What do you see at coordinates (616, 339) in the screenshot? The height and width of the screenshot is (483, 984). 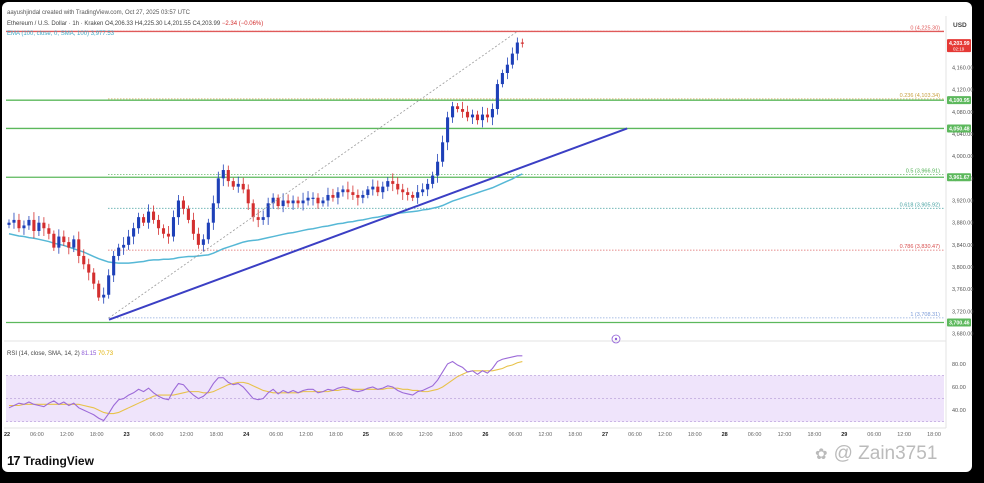 I see `replay-icon` at bounding box center [616, 339].